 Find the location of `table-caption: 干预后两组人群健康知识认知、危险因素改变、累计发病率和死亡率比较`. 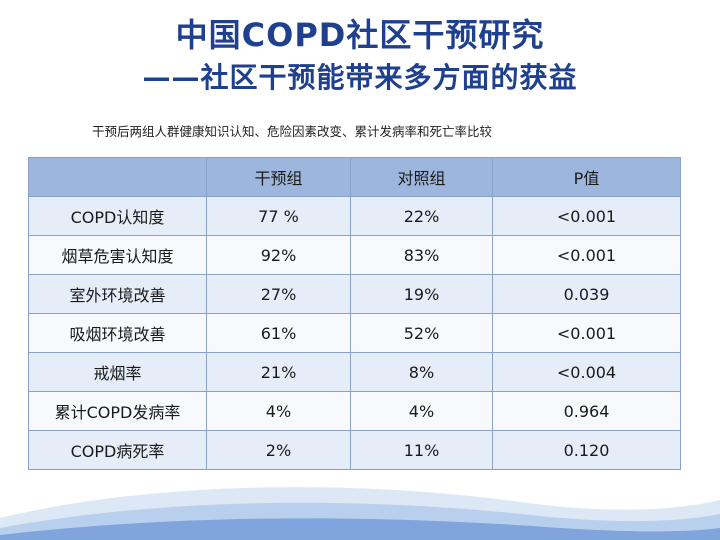

table-caption: 干预后两组人群健康知识认知、危险因素改变、累计发病率和死亡率比较 is located at coordinates (292, 131).